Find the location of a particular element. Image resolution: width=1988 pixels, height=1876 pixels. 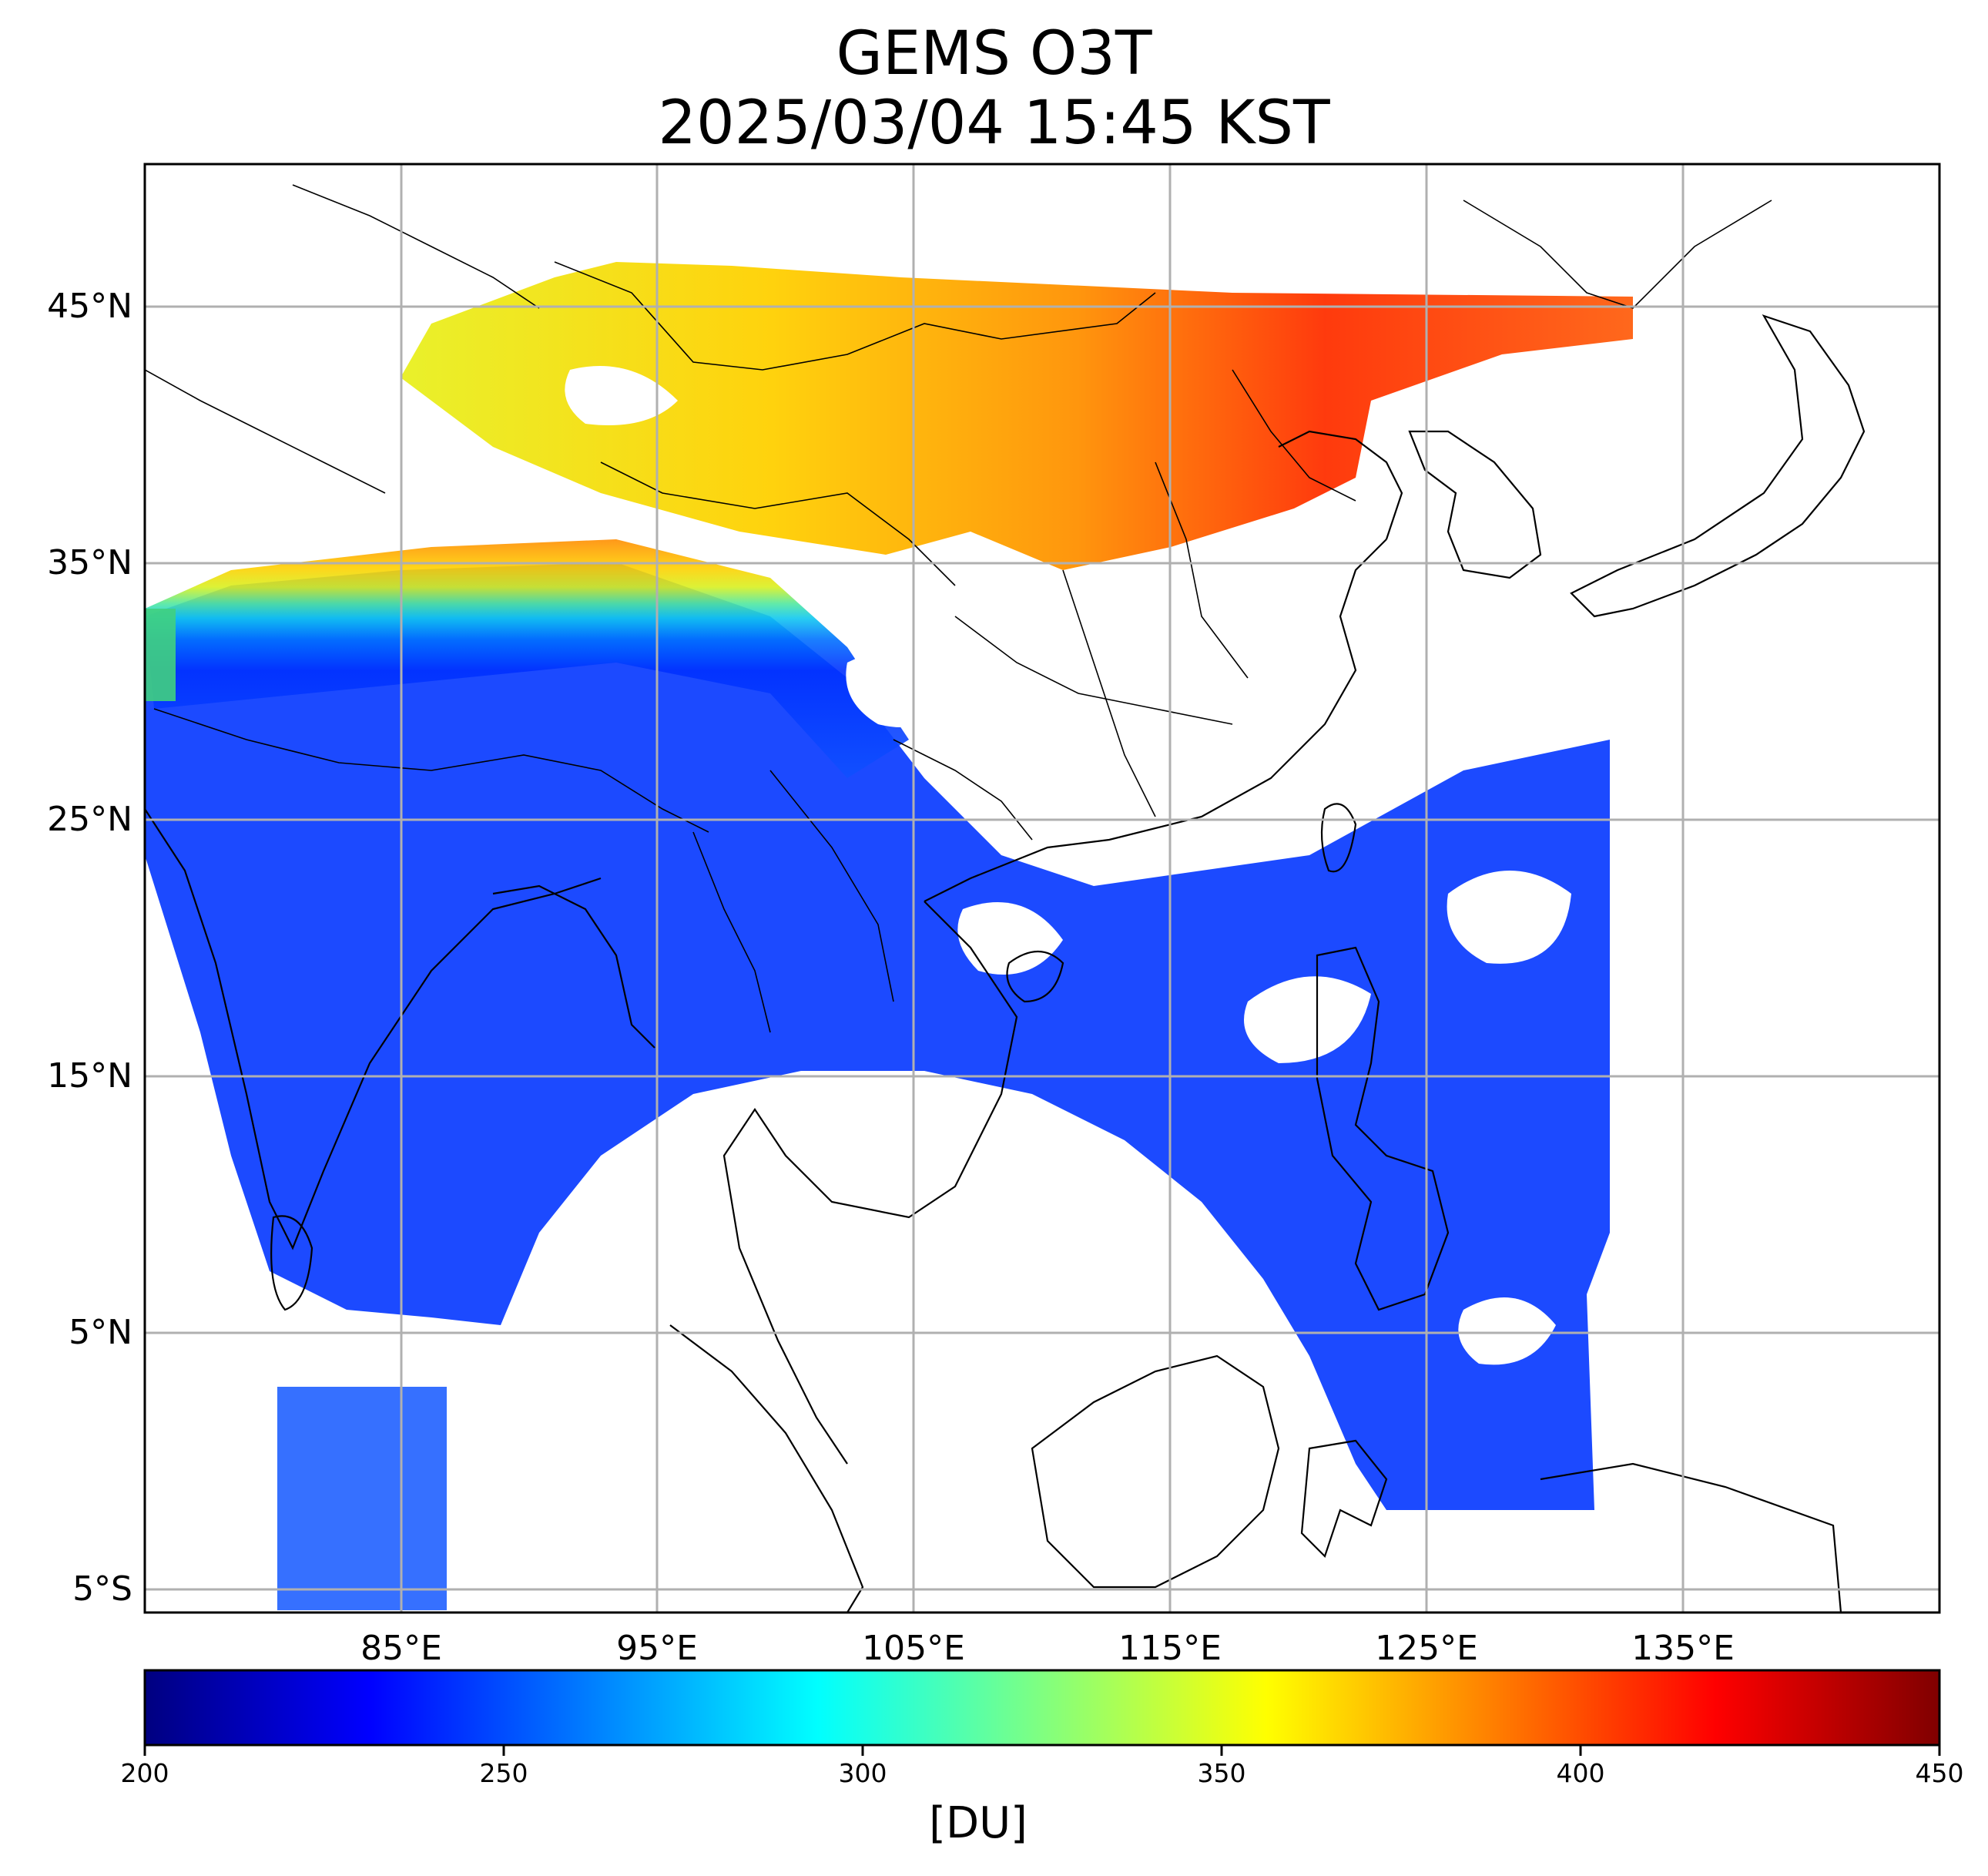

colorbar-tick-label: 300 is located at coordinates (862, 1773).